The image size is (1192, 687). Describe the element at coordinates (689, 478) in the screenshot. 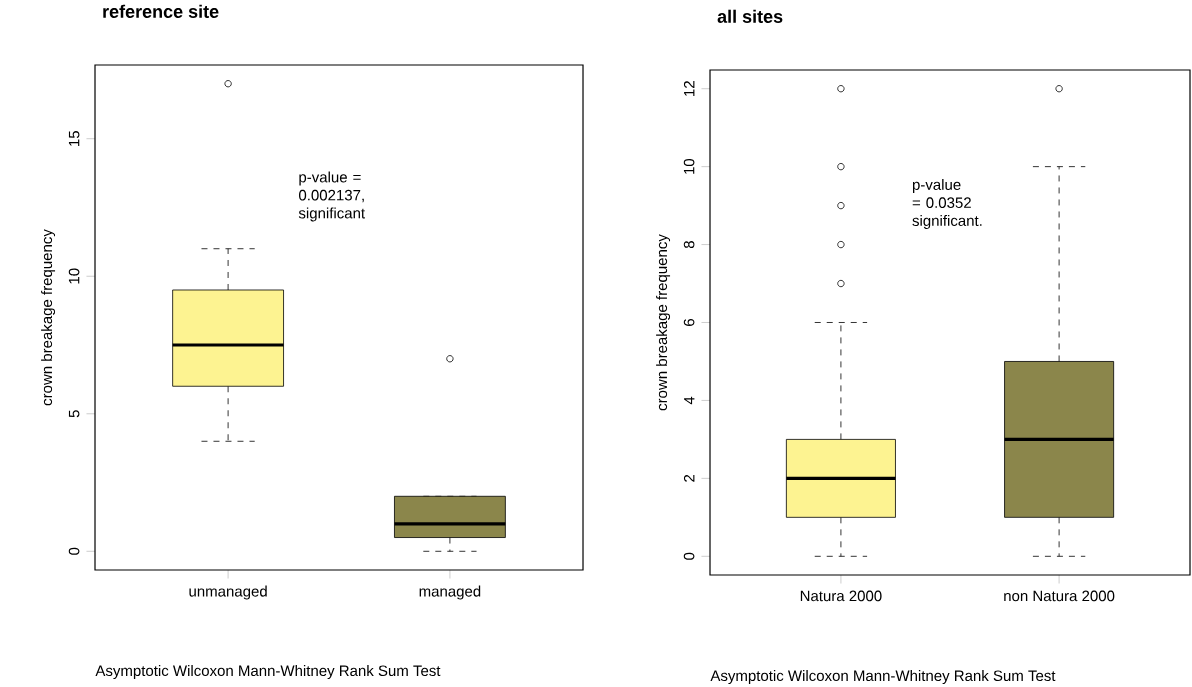

I see `y-tick-label: 2` at that location.